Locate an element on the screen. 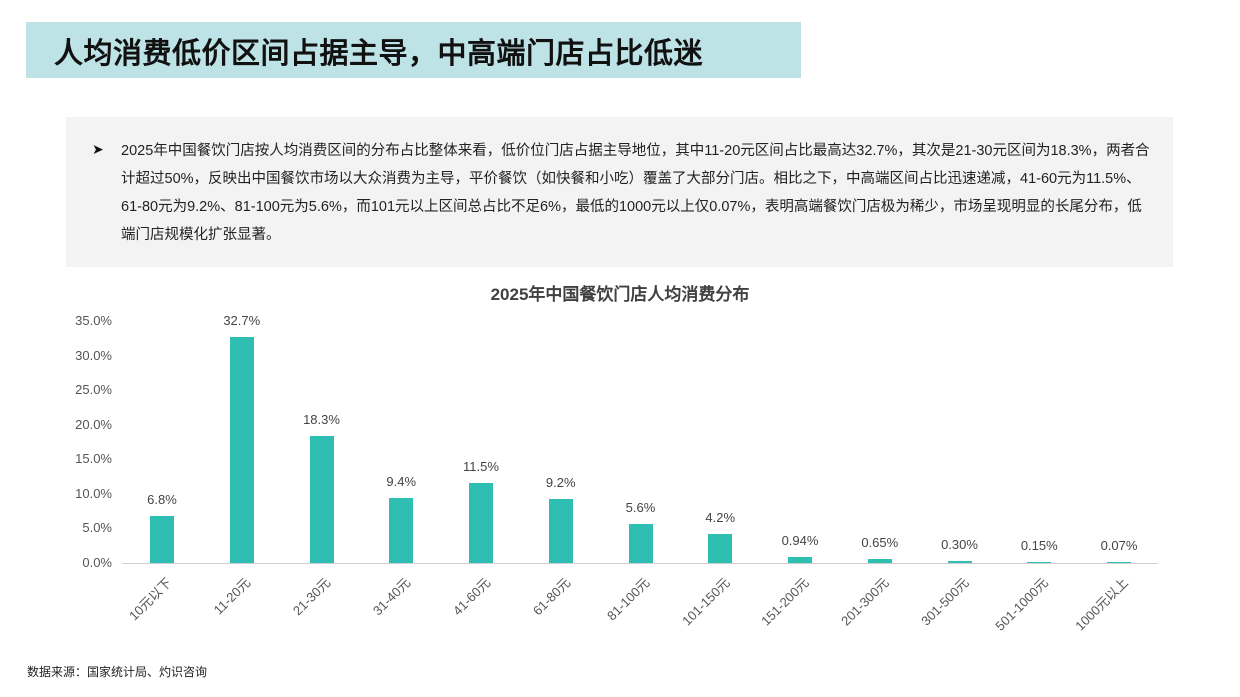 The image size is (1240, 697). y-axis-tick: 20.0% is located at coordinates (93, 424).